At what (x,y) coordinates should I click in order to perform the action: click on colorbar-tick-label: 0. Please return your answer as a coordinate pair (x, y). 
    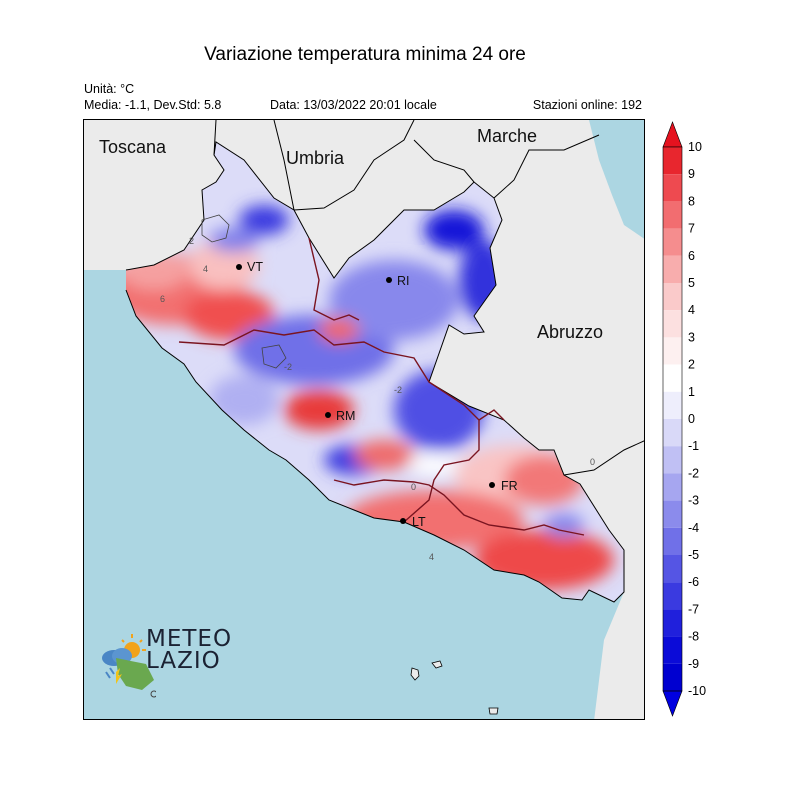
    Looking at the image, I should click on (691, 419).